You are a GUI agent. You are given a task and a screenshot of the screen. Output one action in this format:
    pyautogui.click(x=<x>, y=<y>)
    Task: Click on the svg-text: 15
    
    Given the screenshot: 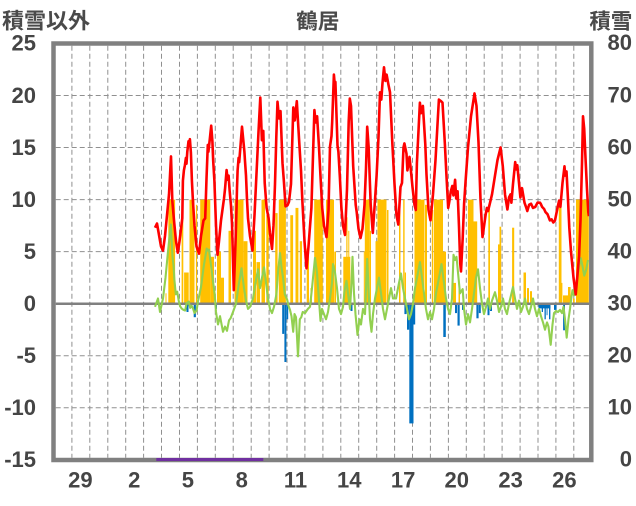 What is the action you would take?
    pyautogui.click(x=24, y=147)
    